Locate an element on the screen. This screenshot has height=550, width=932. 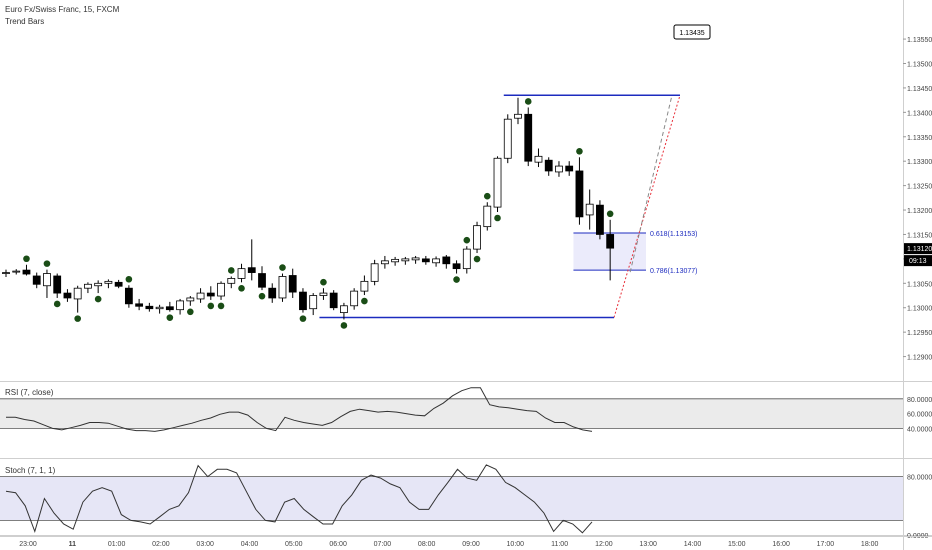
study-title: Trend Bars is located at coordinates (25, 21).